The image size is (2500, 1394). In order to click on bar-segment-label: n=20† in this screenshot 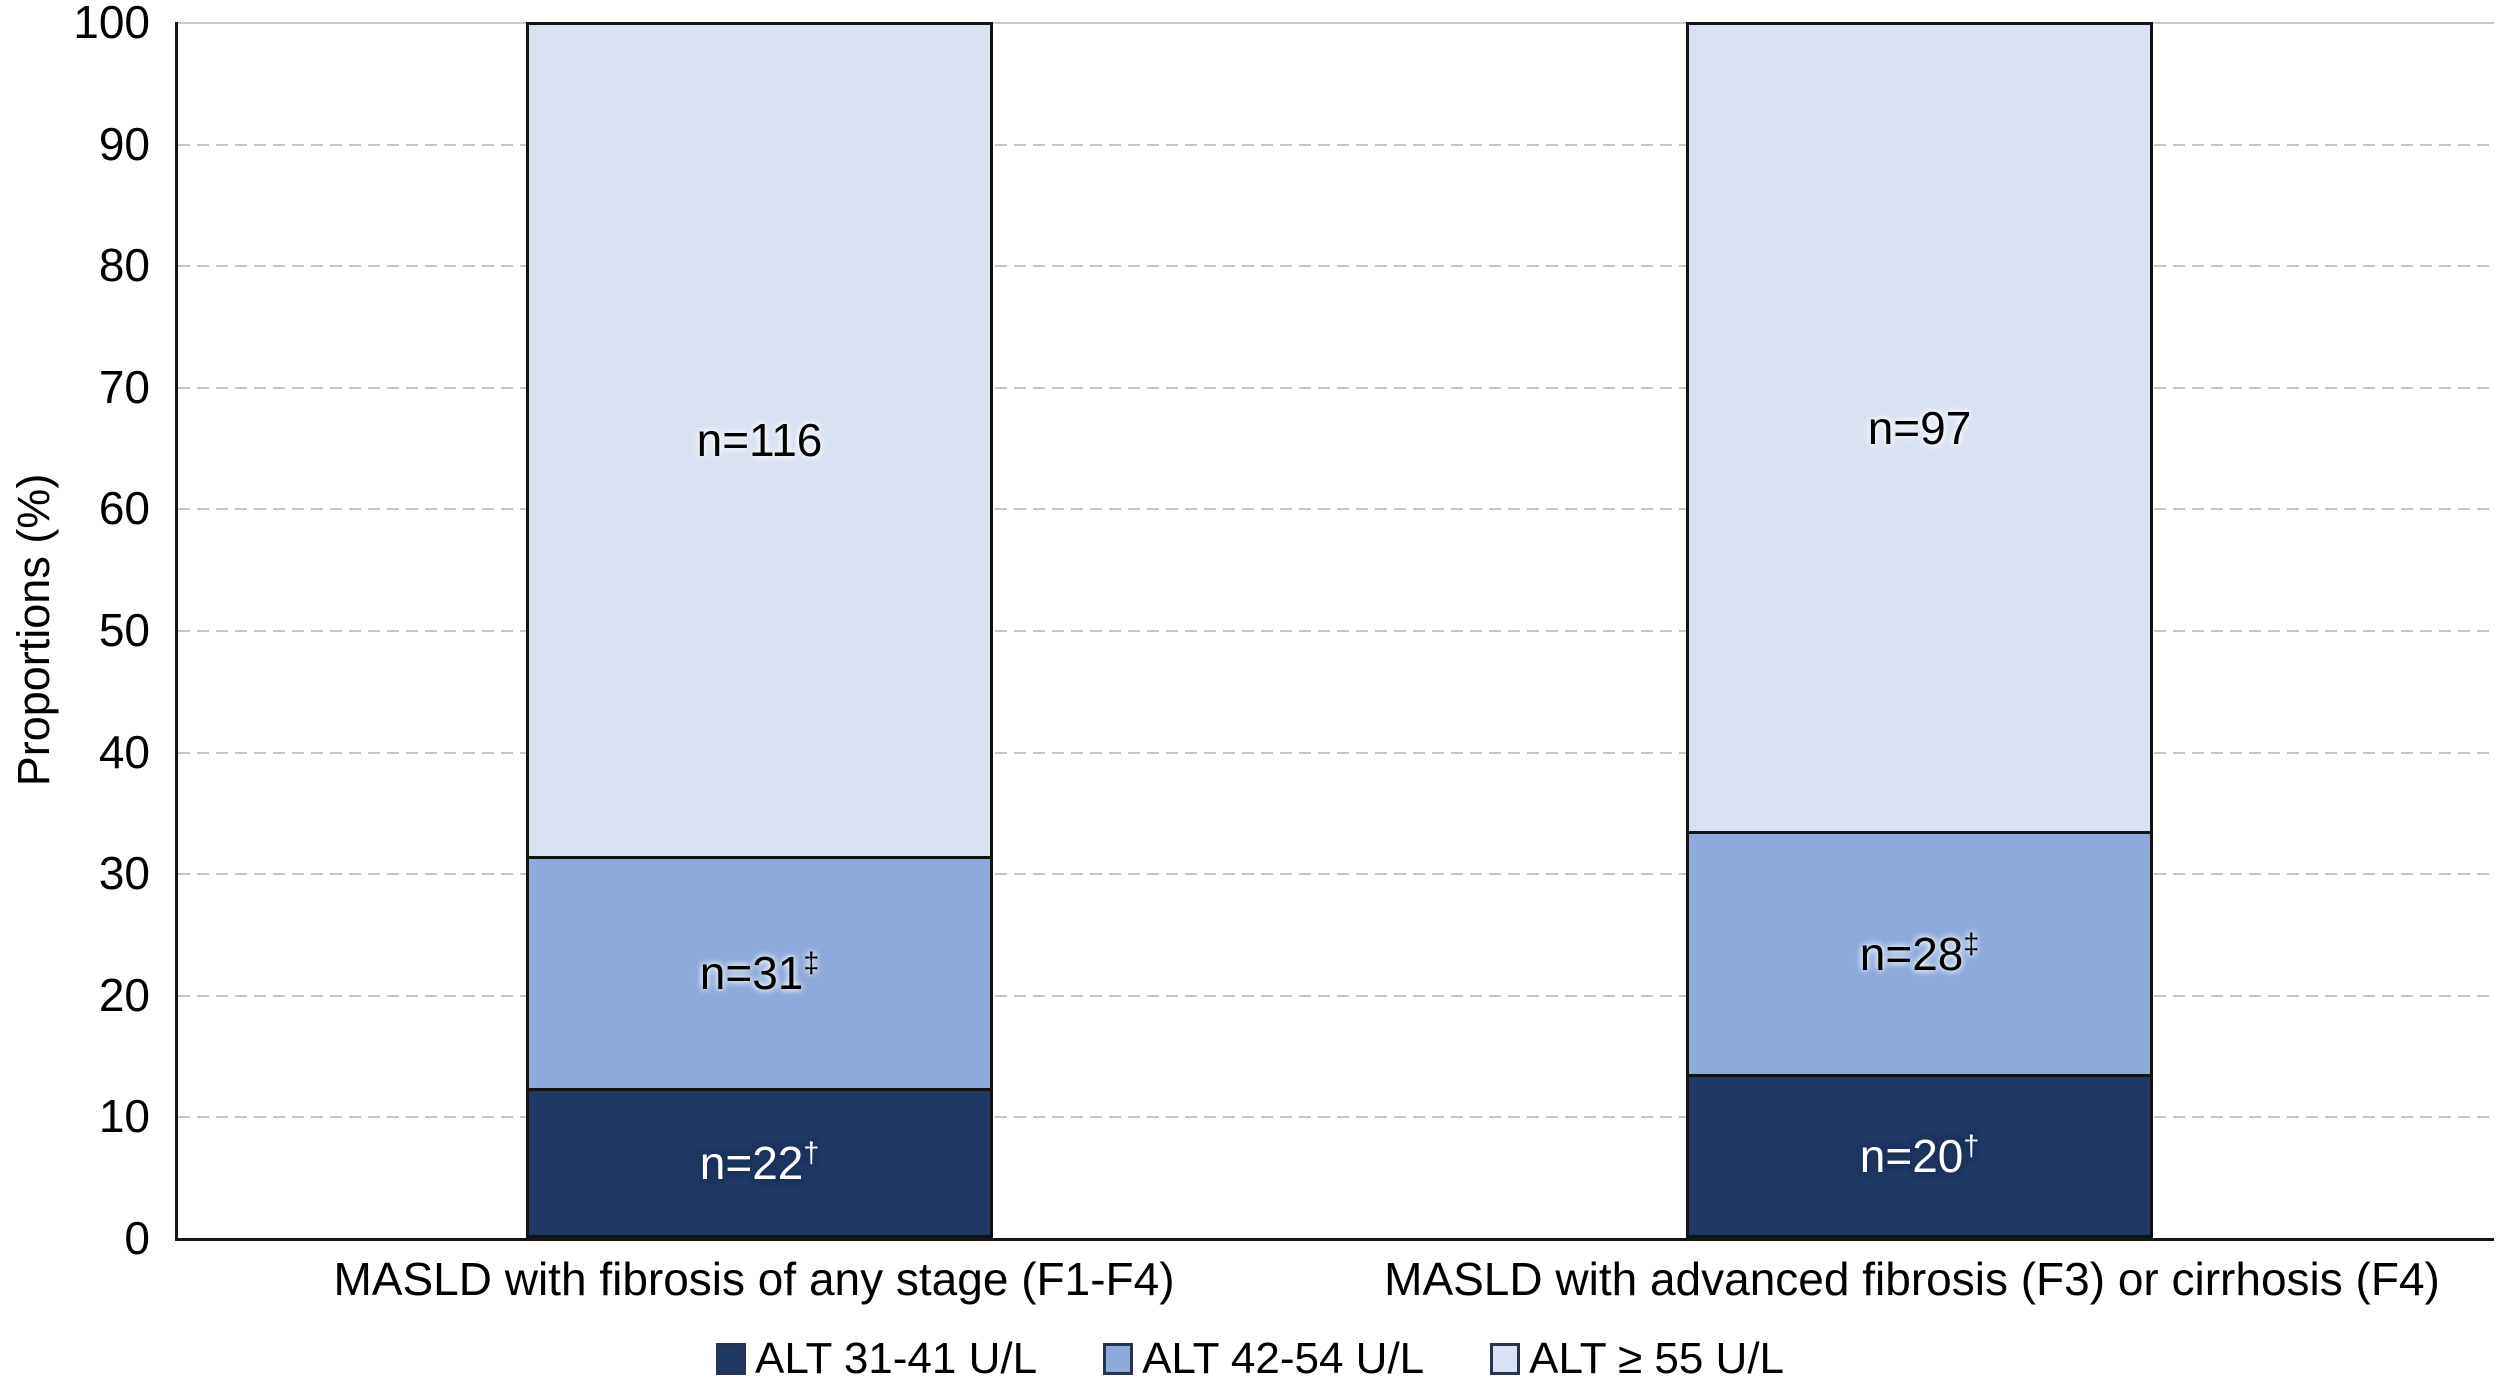, I will do `click(1919, 1156)`.